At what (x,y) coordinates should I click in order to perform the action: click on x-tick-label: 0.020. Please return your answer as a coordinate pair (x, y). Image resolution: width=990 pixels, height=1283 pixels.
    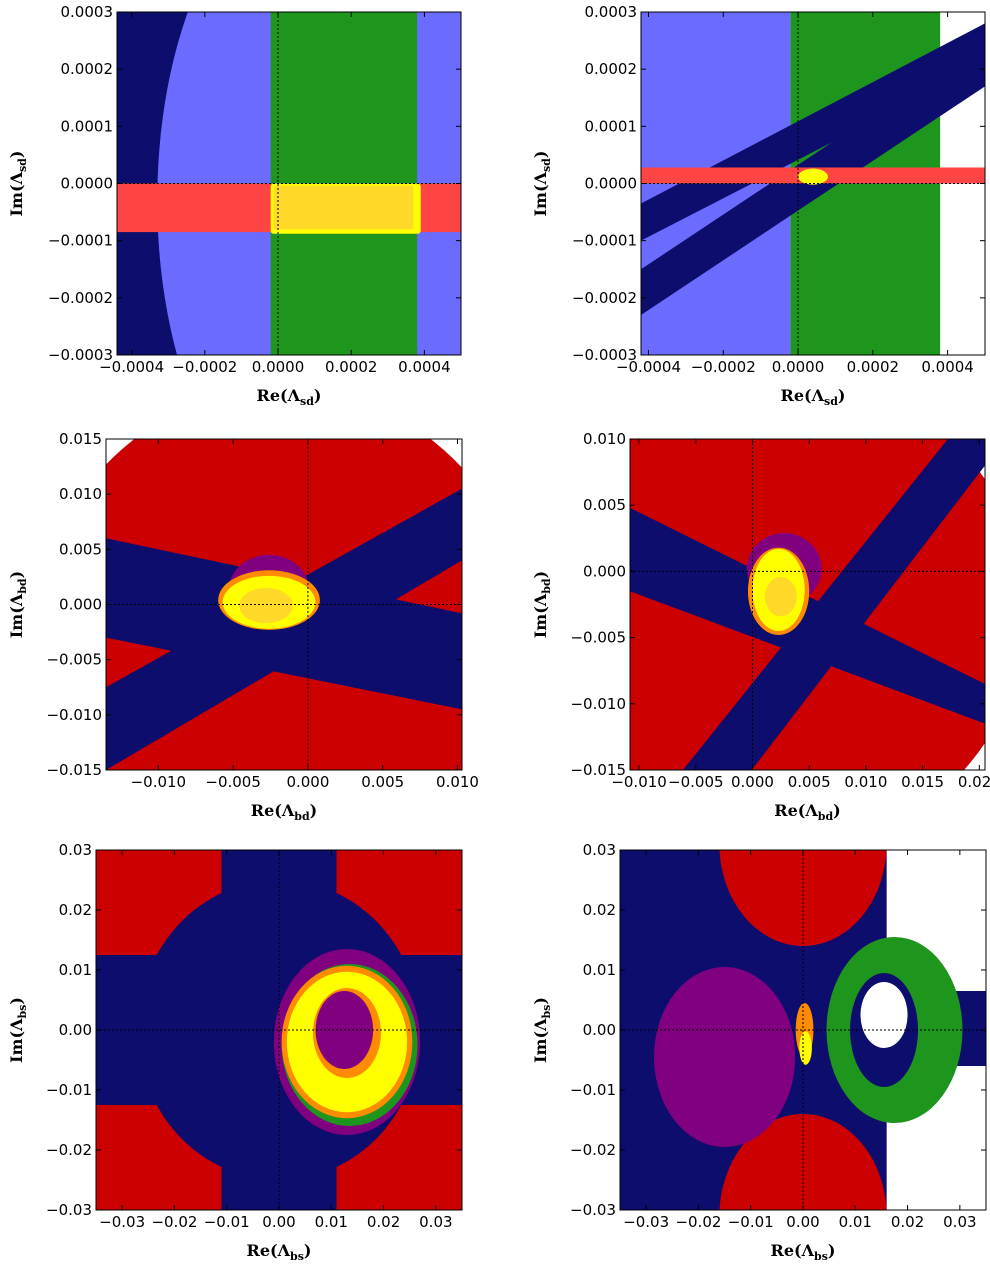
    Looking at the image, I should click on (974, 782).